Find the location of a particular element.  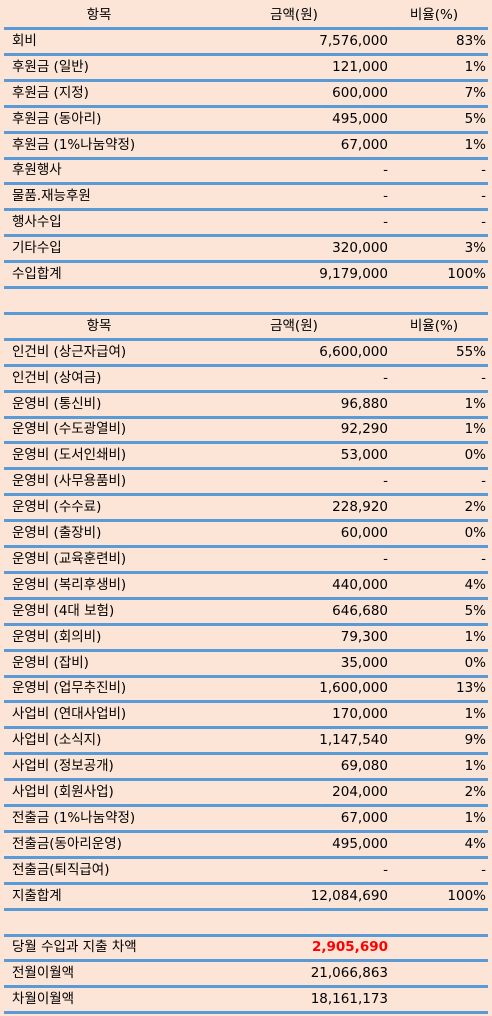

data-row: 전출금(퇴직급여) - - is located at coordinates (246, 872).